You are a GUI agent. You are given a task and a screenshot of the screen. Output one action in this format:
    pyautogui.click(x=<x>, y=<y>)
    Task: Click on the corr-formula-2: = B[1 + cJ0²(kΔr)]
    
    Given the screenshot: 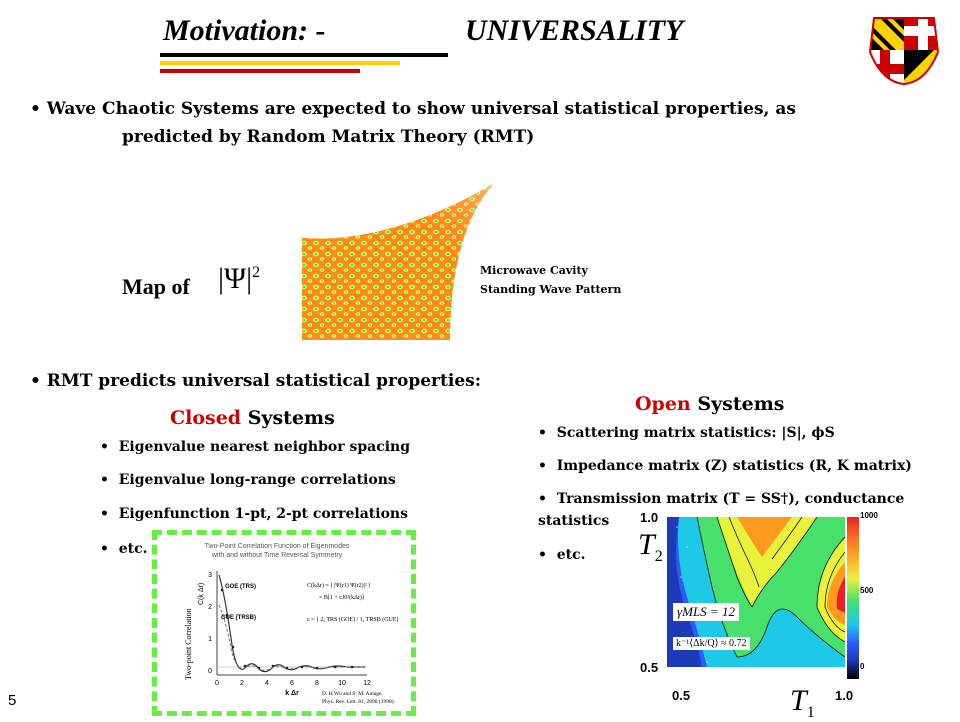 What is the action you would take?
    pyautogui.click(x=341, y=597)
    